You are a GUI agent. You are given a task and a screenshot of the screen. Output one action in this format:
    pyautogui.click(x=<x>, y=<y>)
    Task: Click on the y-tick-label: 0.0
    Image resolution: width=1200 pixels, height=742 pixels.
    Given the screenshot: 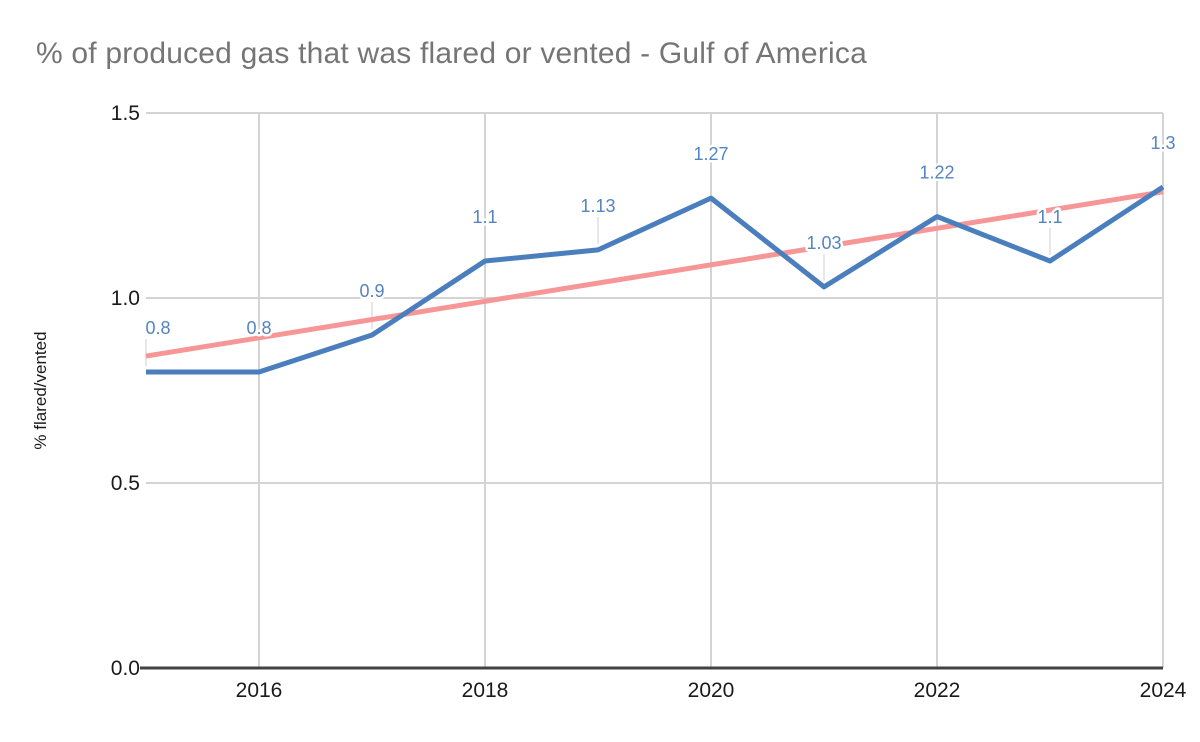 What is the action you would take?
    pyautogui.click(x=125, y=668)
    